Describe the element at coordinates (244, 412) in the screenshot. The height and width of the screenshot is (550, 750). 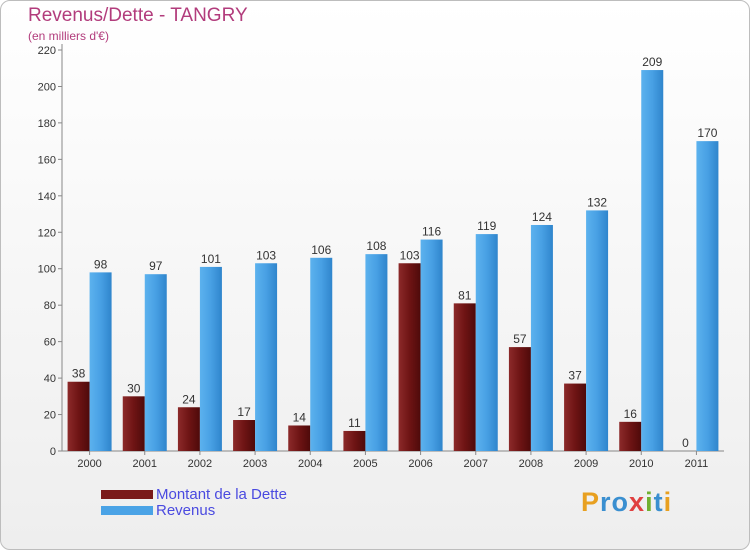
I see `debt-value-label: 17` at that location.